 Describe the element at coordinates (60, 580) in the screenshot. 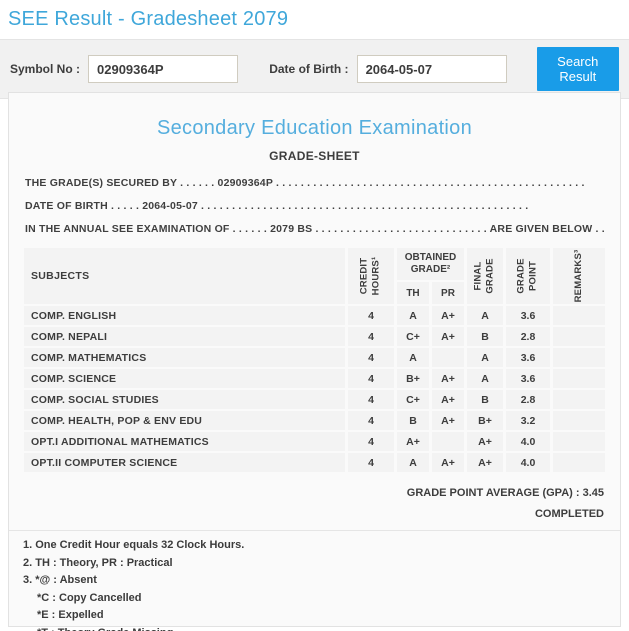

I see `note-line: 3. *@ : Absent` at that location.